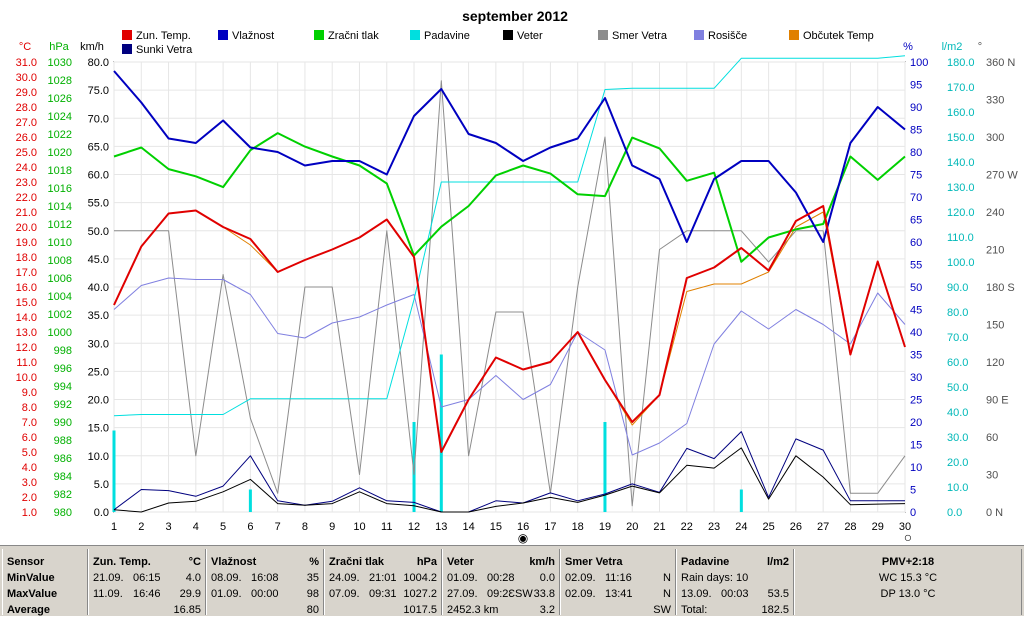  I want to click on temp-tick-label: 19.0, so click(26, 243).